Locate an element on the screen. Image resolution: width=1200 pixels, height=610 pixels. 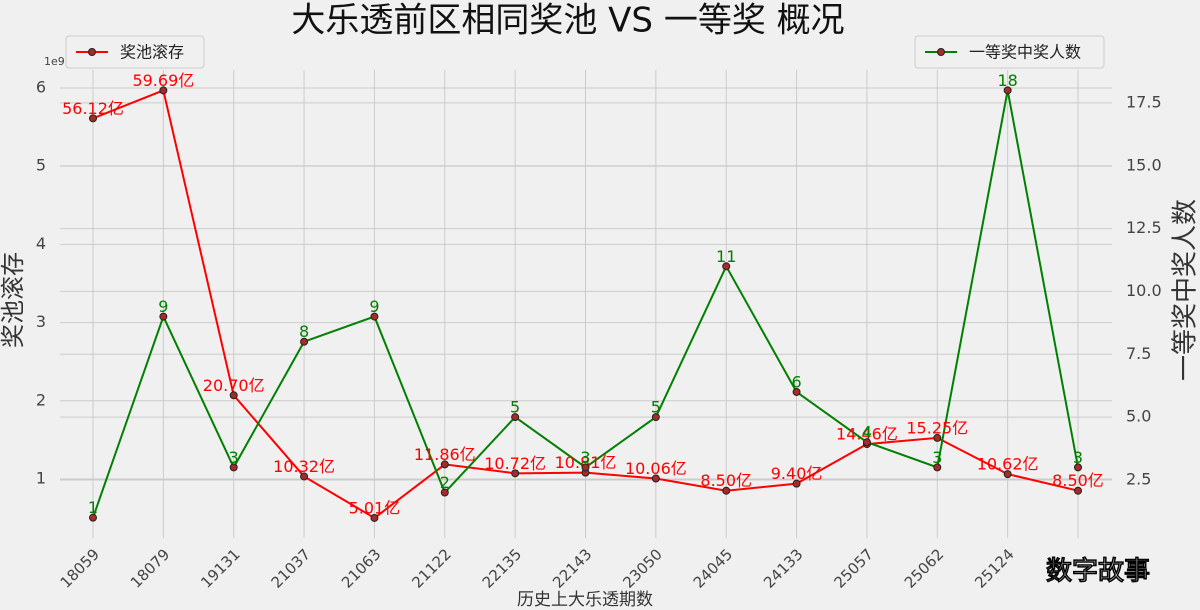
data-label: 15.25亿 is located at coordinates (937, 427).